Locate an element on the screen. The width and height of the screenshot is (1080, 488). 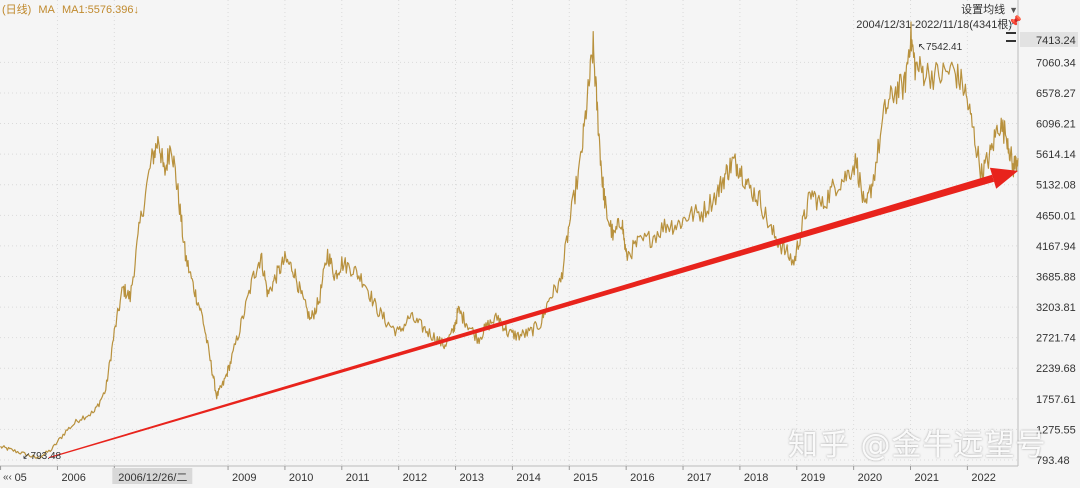
y-tick-label: 5132.08 is located at coordinates (1056, 186).